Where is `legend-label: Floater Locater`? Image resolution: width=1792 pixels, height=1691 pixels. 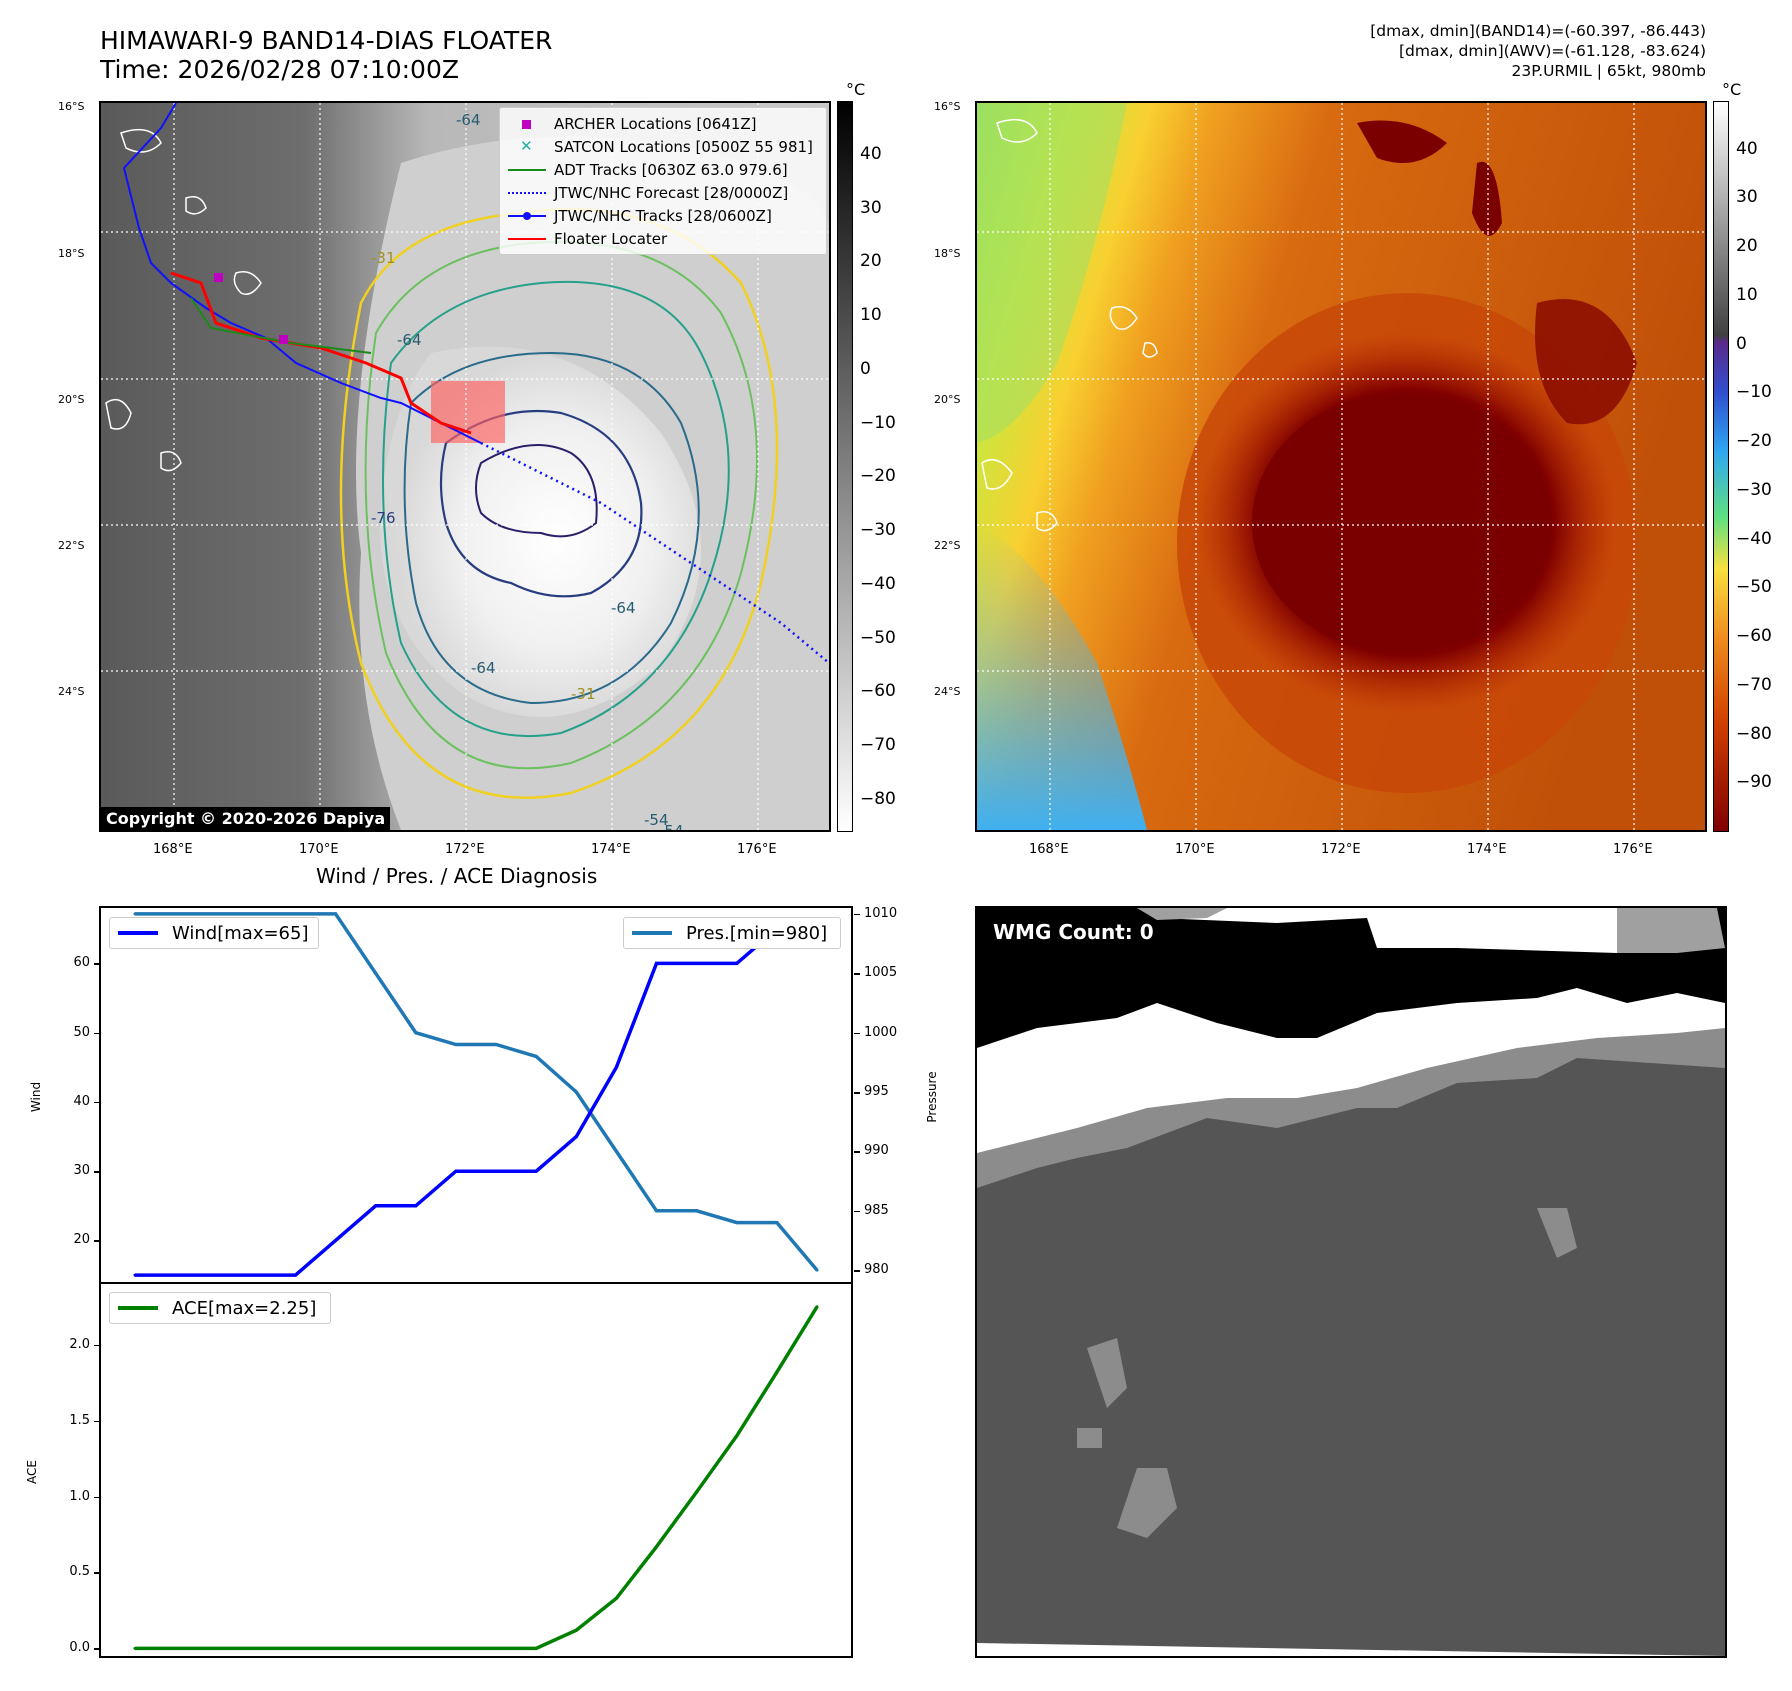 legend-label: Floater Locater is located at coordinates (611, 238).